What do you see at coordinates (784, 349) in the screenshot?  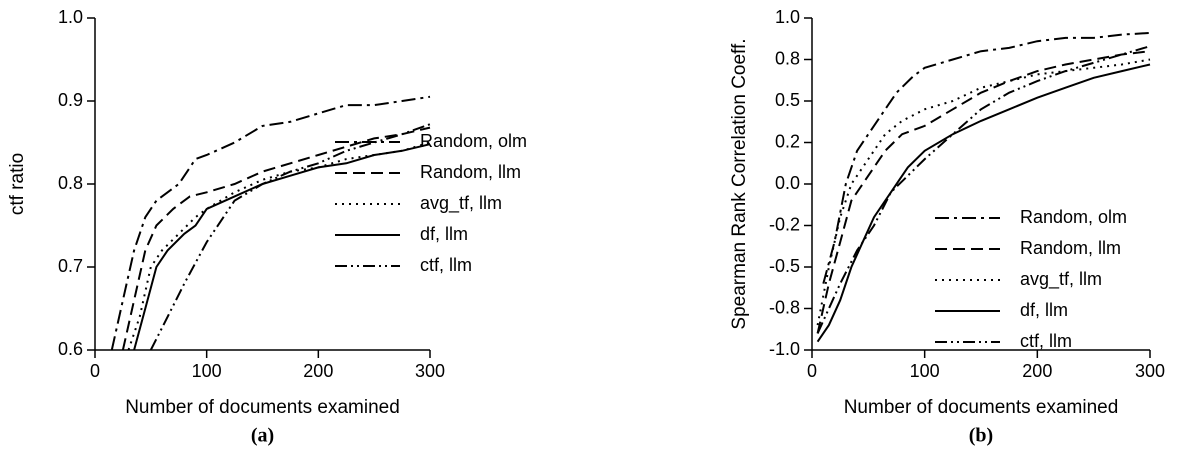 I see `y-tick-label: -1.0` at bounding box center [784, 349].